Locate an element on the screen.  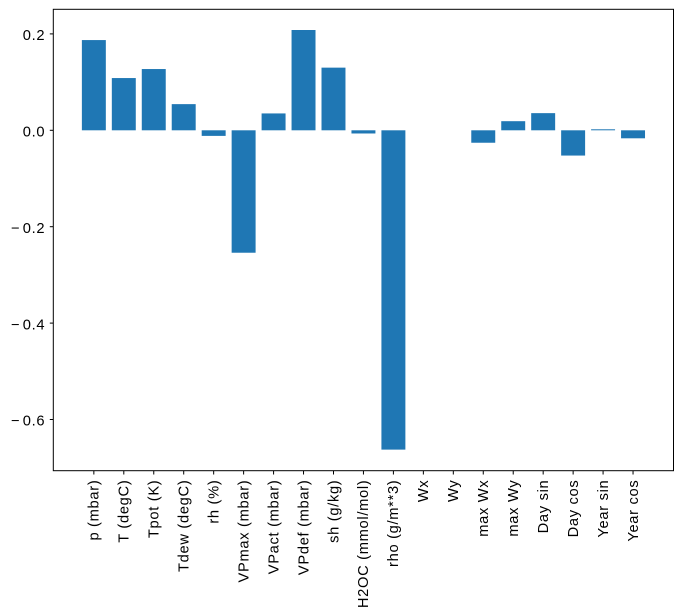
svg-text: 0.2 is located at coordinates (34, 36).